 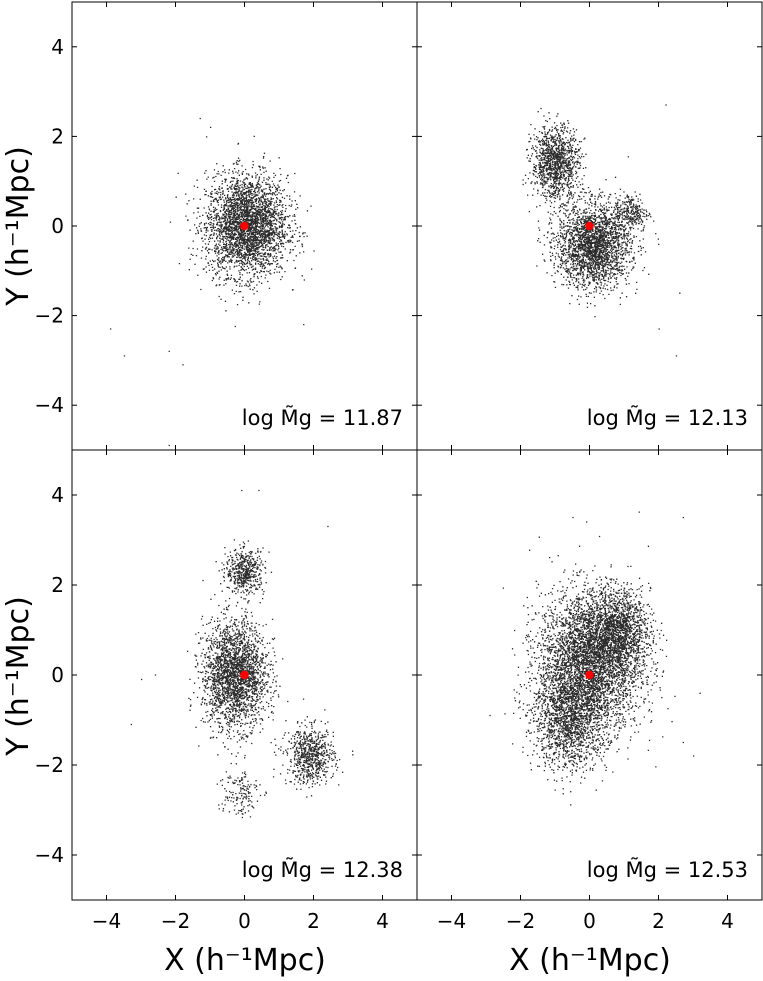 I want to click on y-axis-title-top: Y (h⁻¹Mpc), so click(x=18, y=226).